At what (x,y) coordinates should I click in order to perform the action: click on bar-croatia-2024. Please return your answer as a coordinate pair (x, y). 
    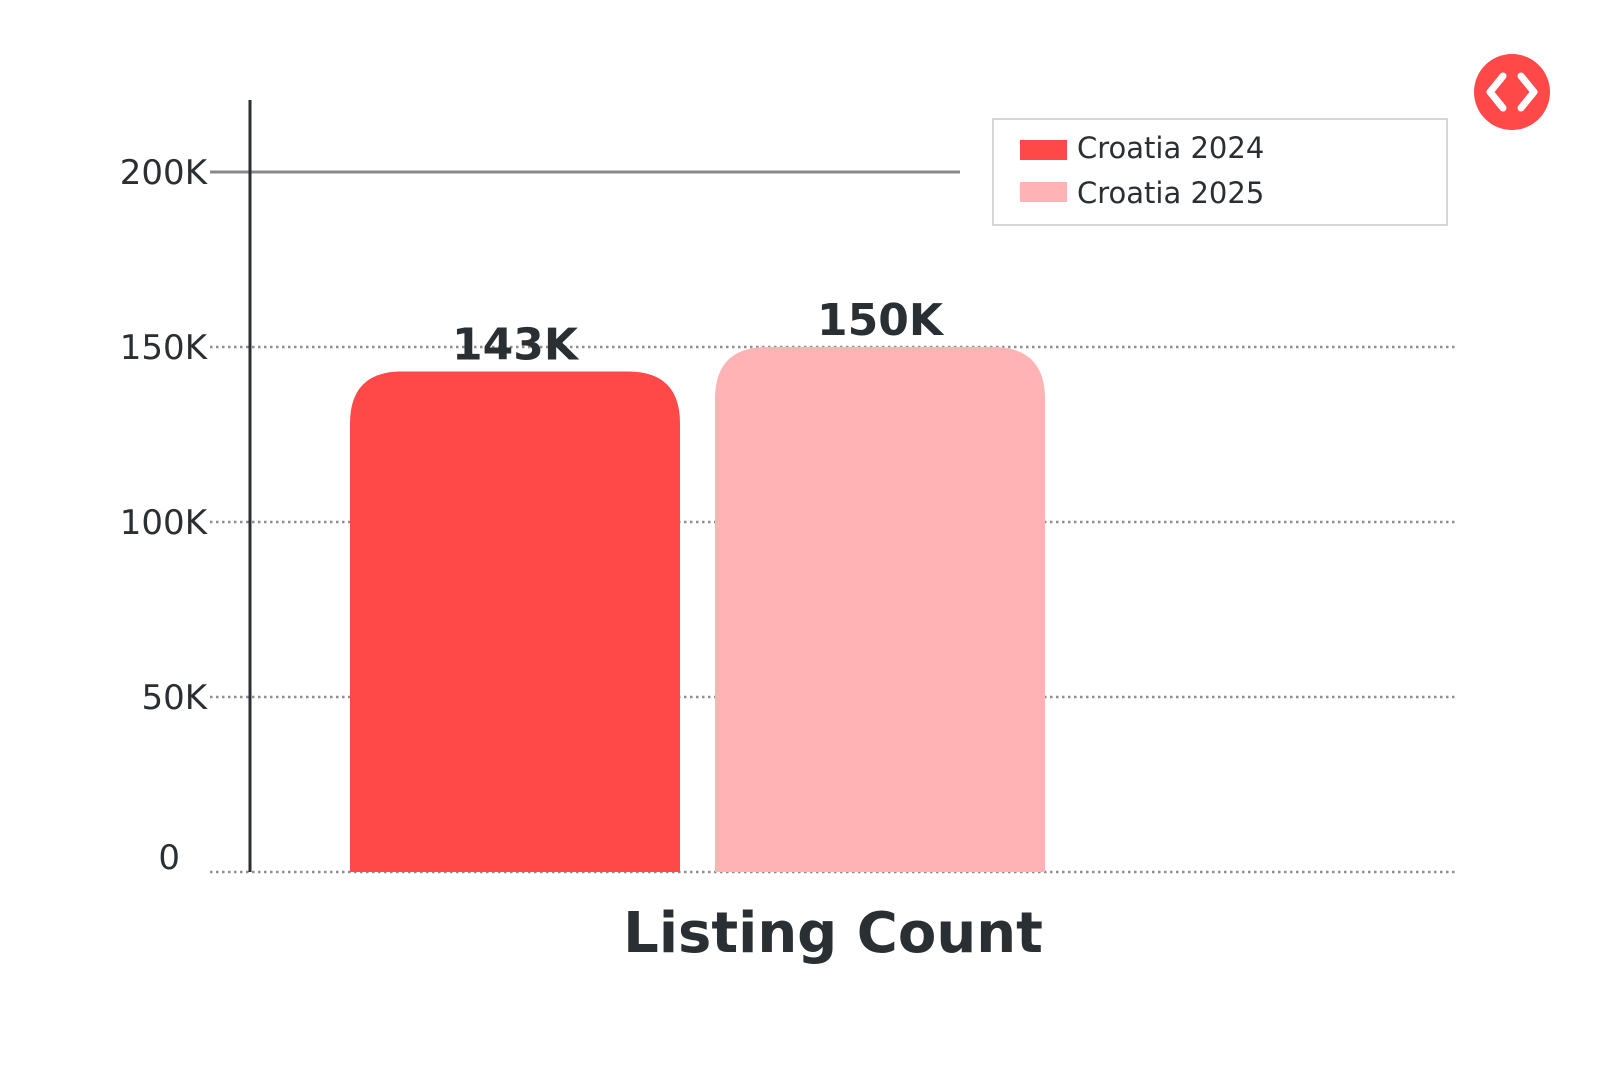
    Looking at the image, I should click on (515, 621).